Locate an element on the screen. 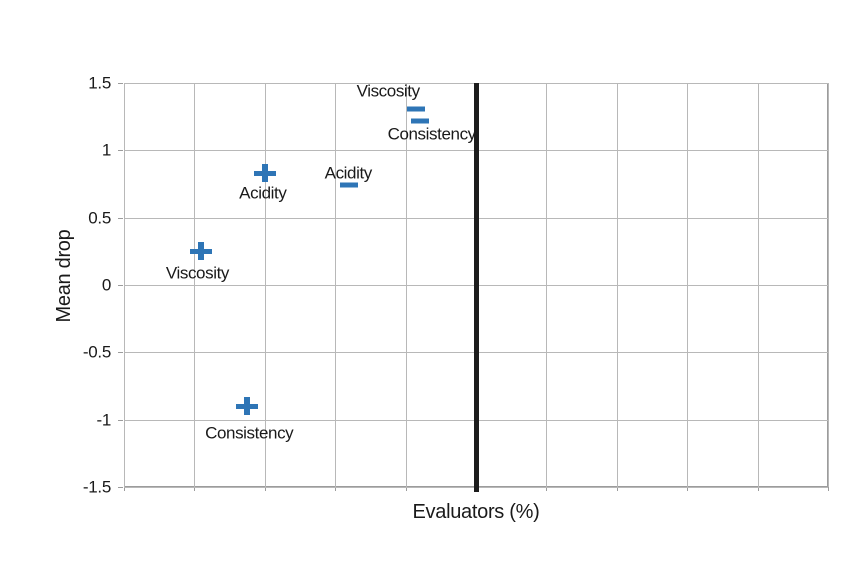 The width and height of the screenshot is (849, 569). y-tick-label: 1.5 is located at coordinates (99, 83).